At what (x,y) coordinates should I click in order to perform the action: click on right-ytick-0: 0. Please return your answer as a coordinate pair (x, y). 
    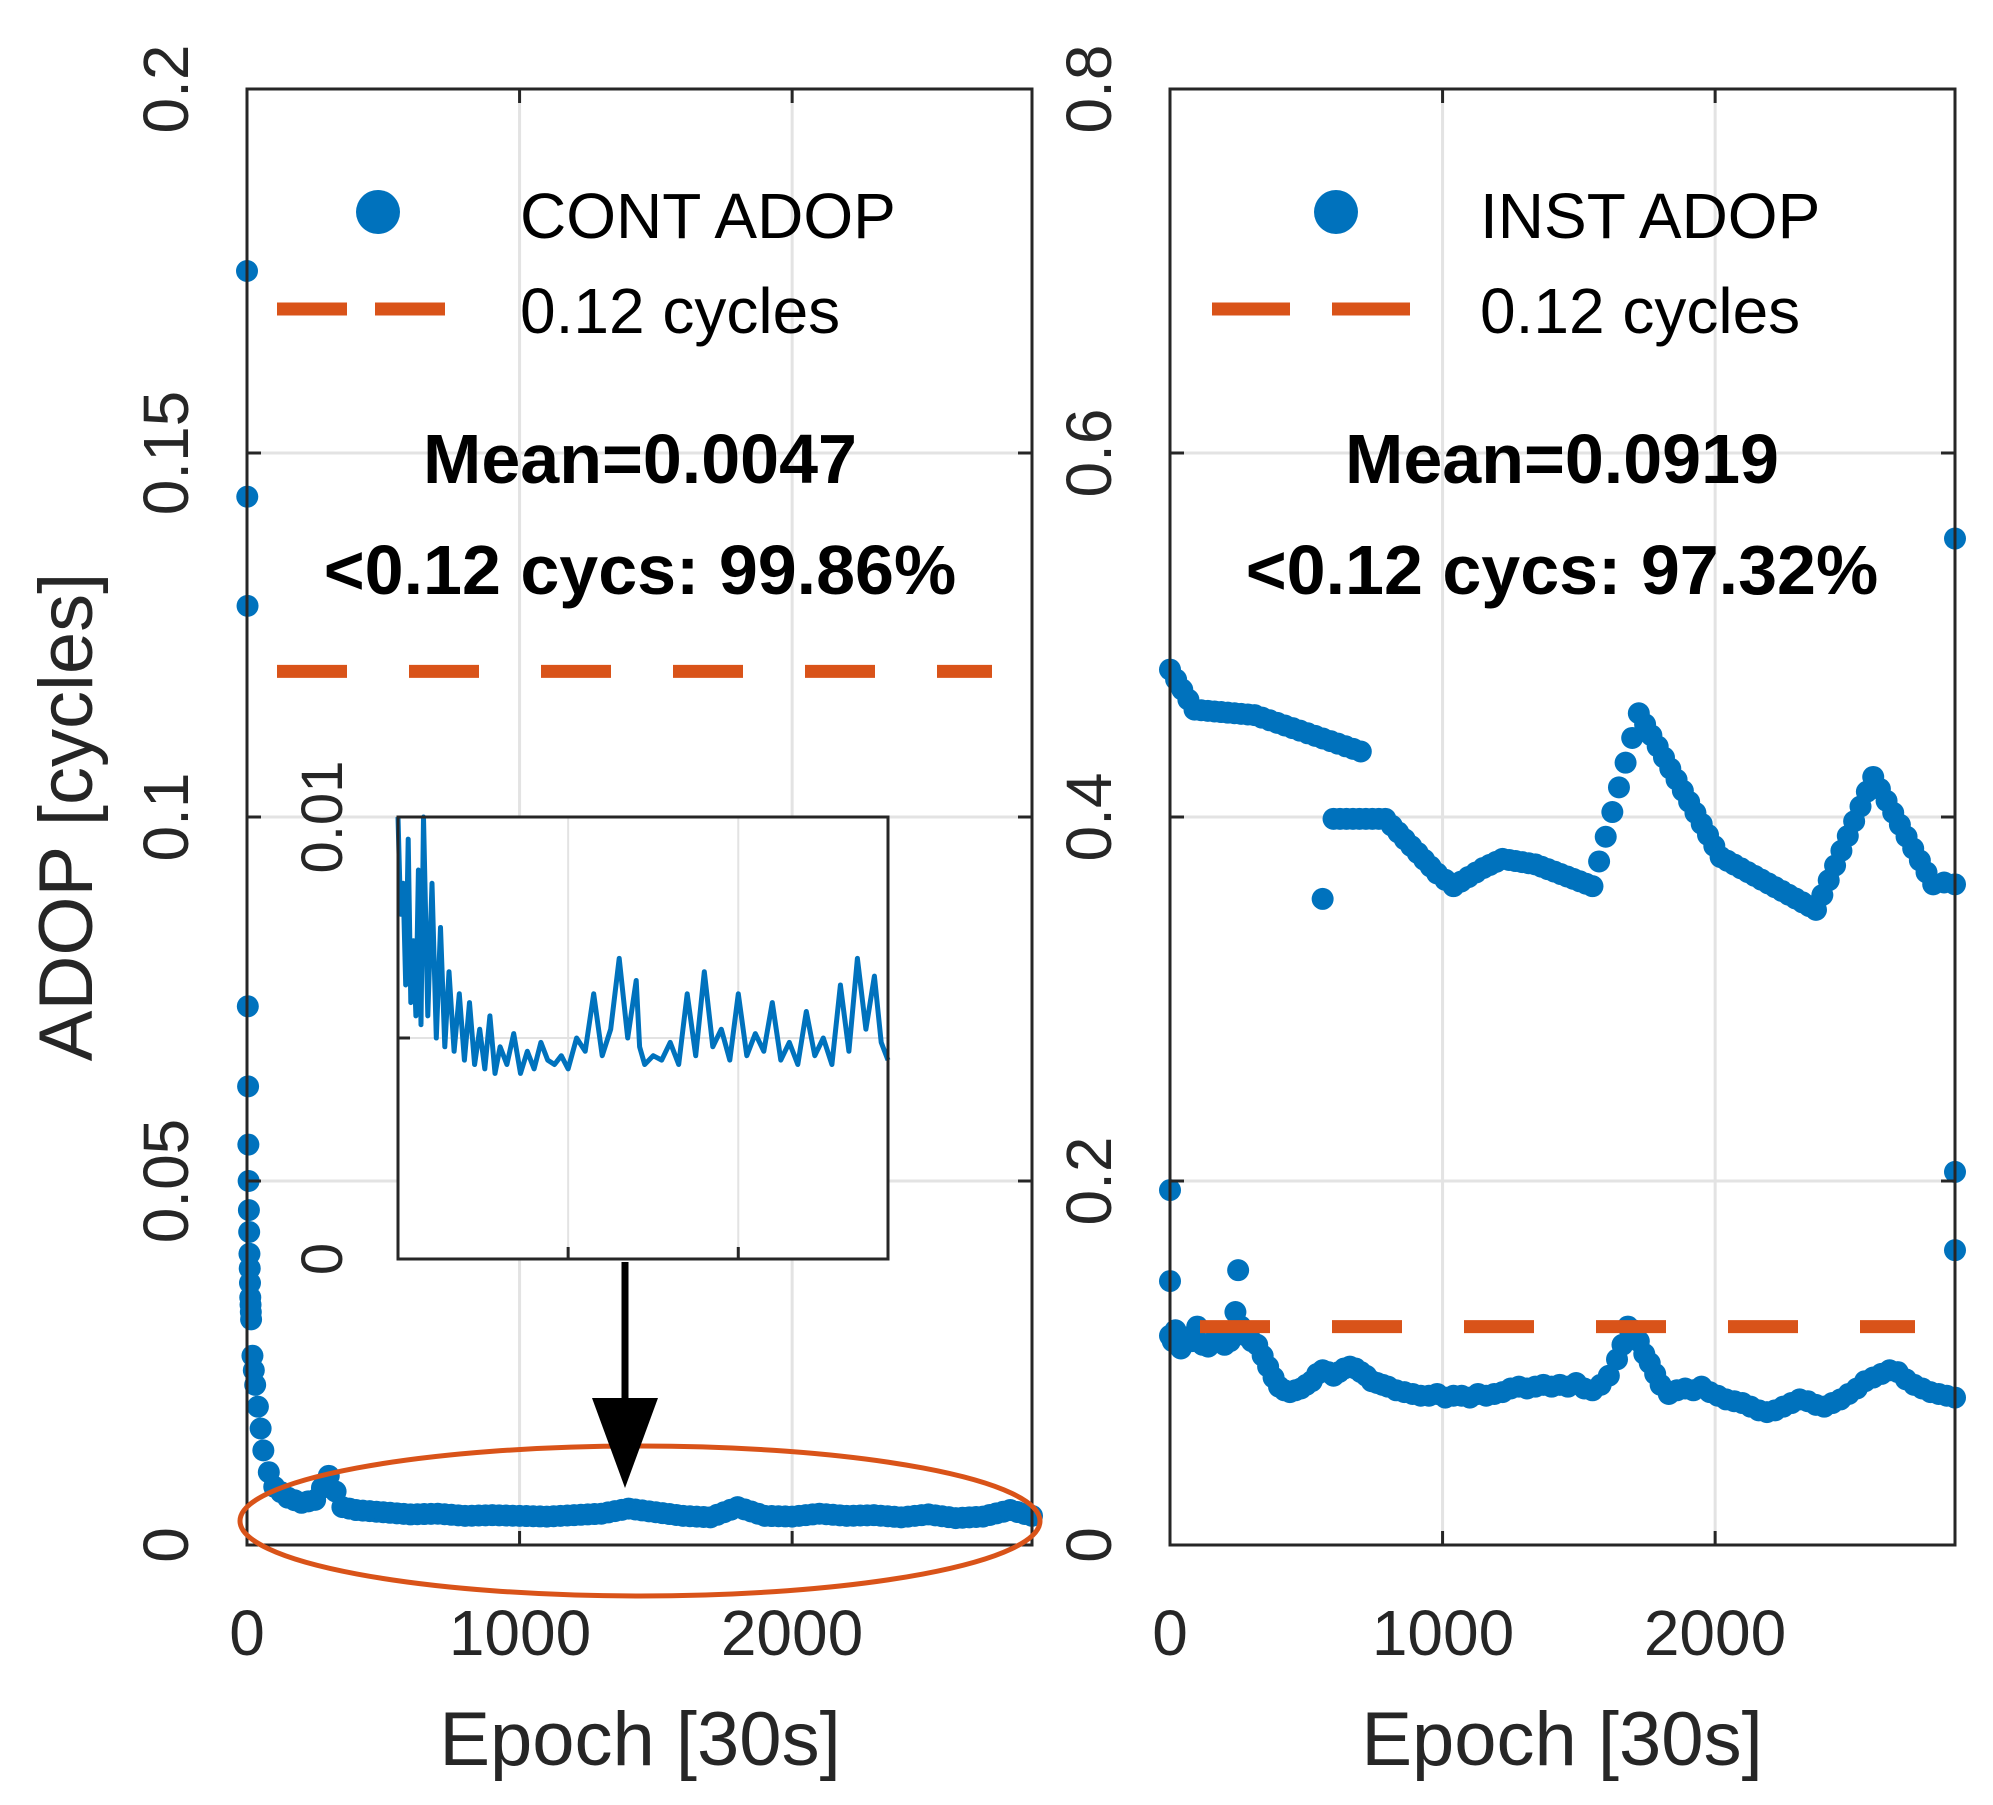
    Looking at the image, I should click on (1089, 1545).